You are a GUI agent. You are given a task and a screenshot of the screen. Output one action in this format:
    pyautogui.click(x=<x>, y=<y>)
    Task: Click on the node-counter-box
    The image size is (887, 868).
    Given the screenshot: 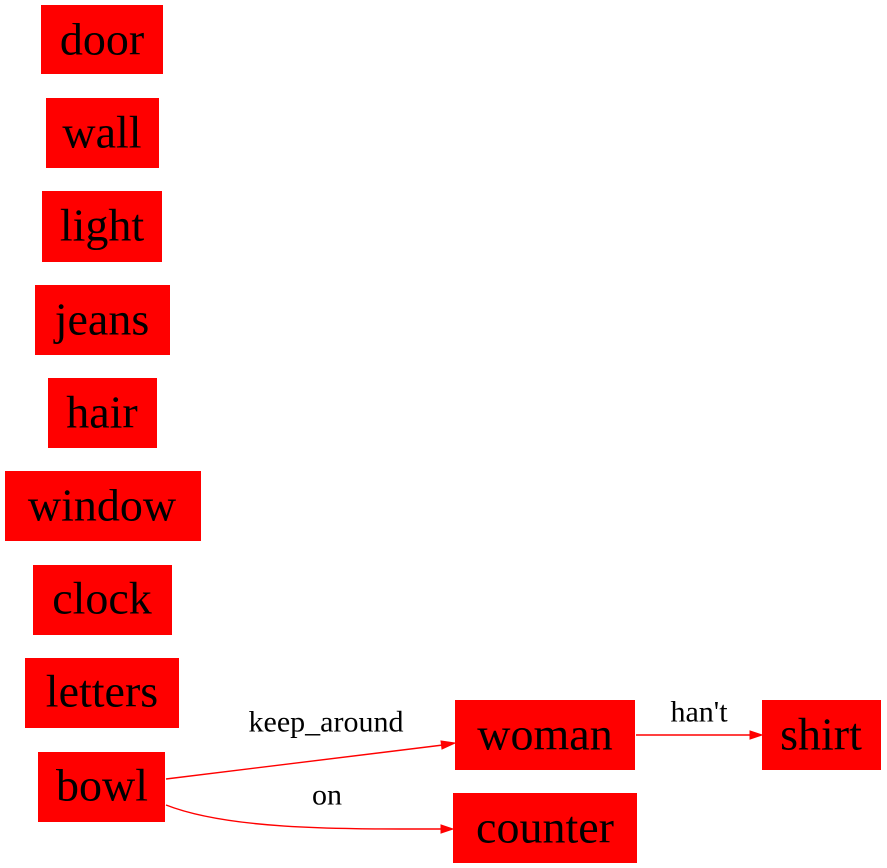 What is the action you would take?
    pyautogui.click(x=545, y=828)
    